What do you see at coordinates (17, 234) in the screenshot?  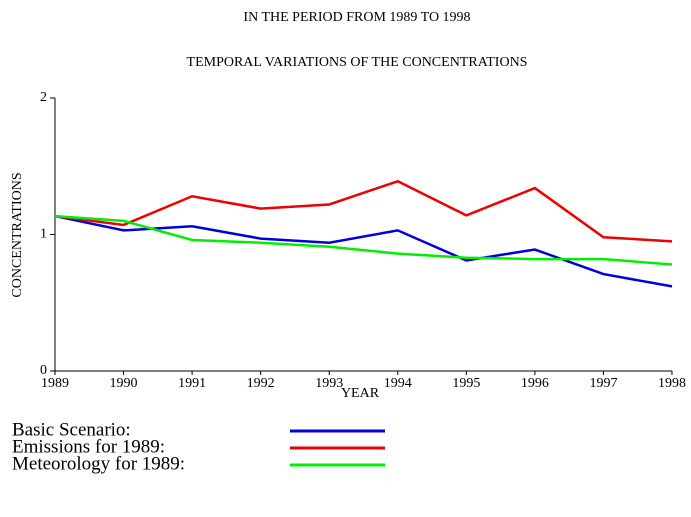 I see `y-axis-label: CONCENTRATIONS` at bounding box center [17, 234].